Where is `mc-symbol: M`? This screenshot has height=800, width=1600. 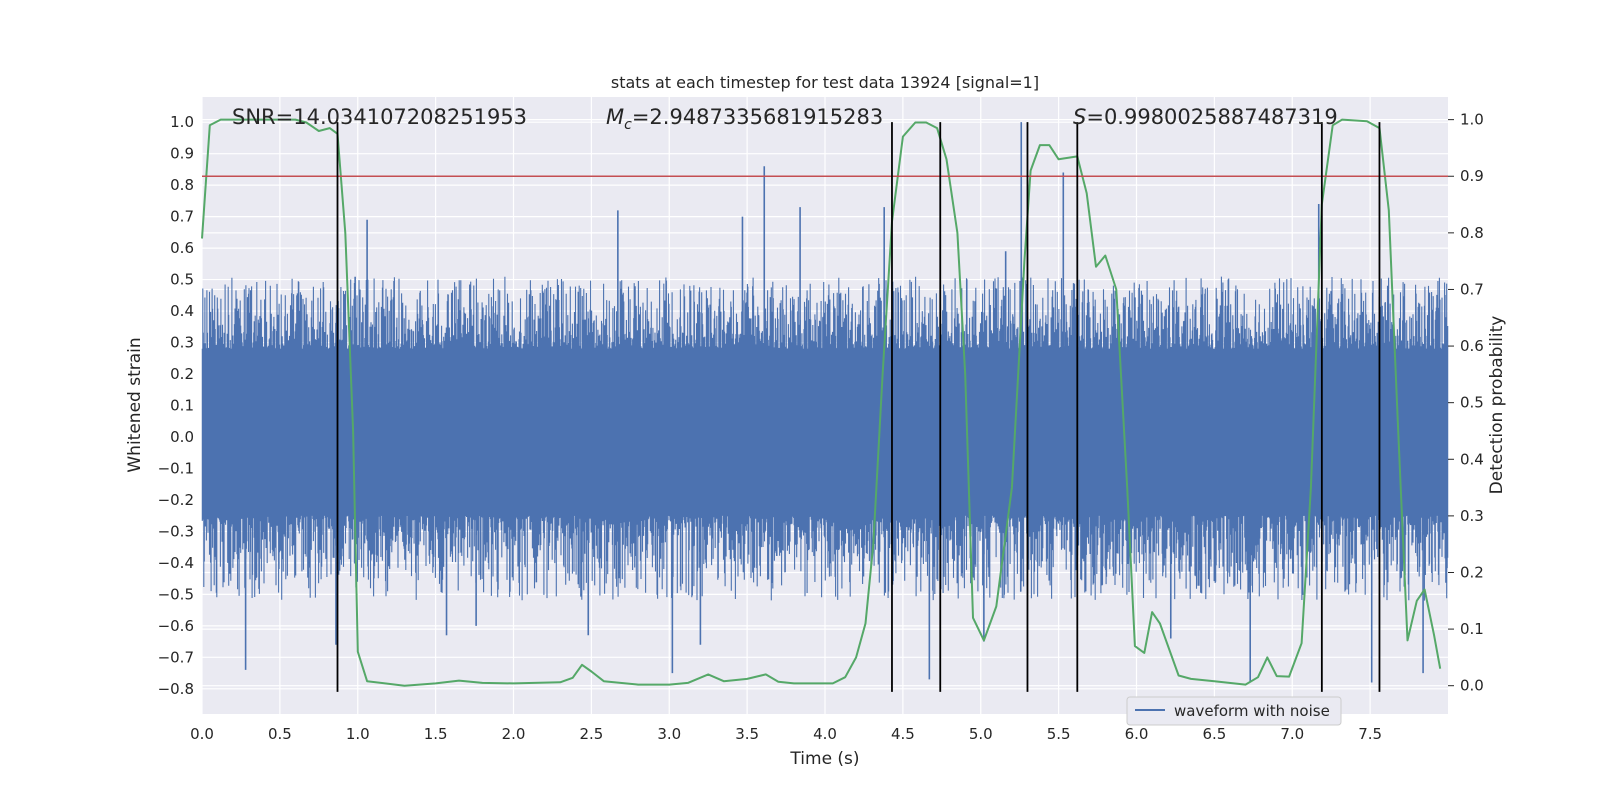 mc-symbol: M is located at coordinates (615, 117).